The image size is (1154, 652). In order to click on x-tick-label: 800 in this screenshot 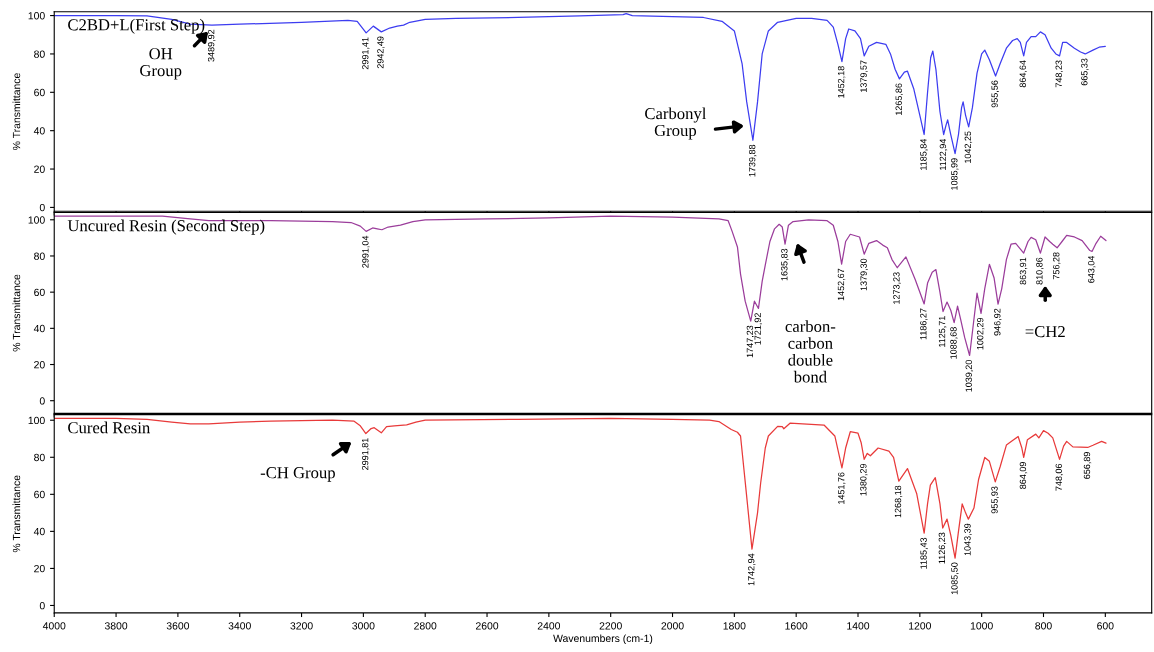, I will do `click(1043, 626)`.